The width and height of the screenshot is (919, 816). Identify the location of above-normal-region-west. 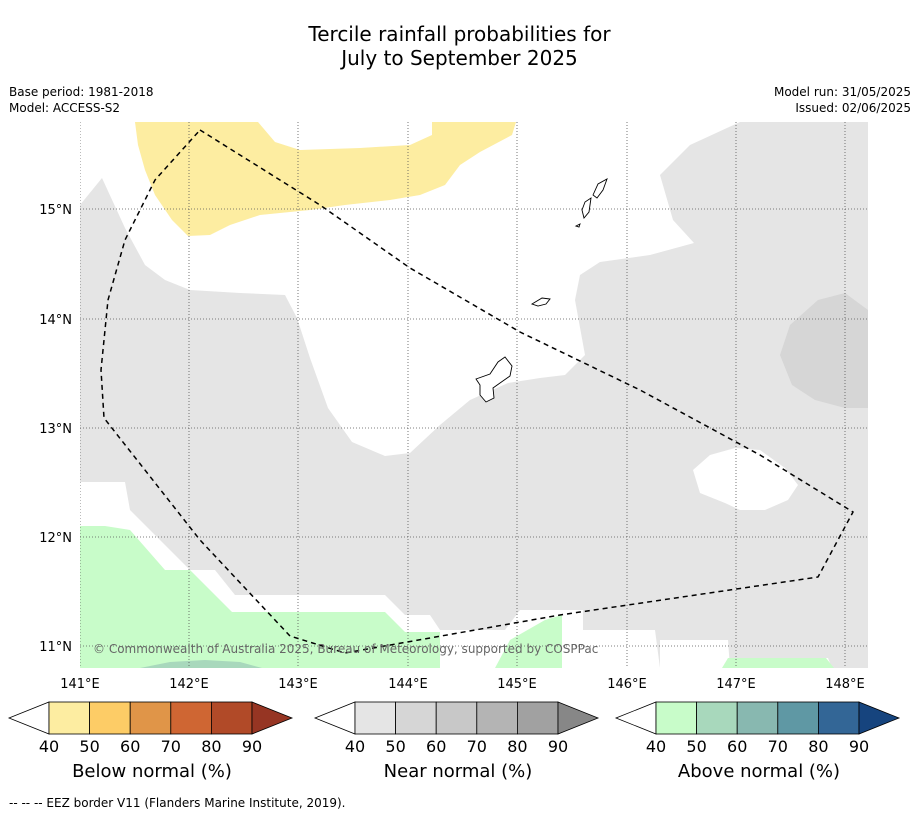
(260, 597).